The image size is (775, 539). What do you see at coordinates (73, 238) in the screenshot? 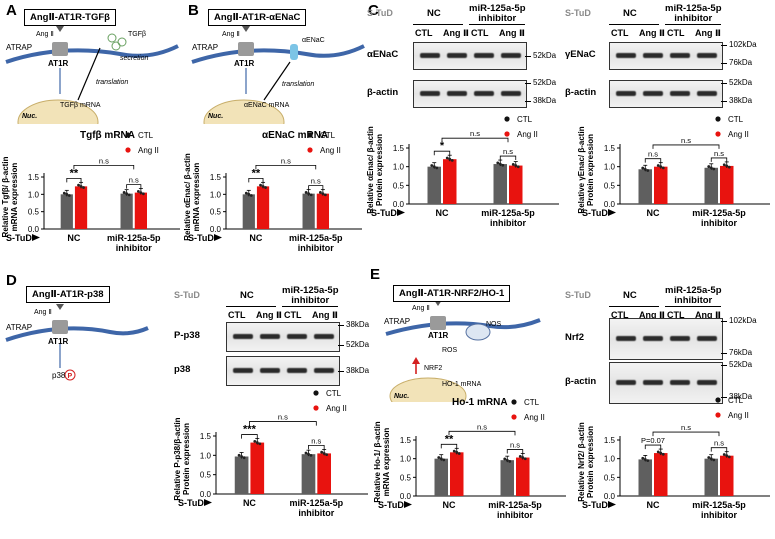
I see `x-category-label: NC` at bounding box center [73, 238].